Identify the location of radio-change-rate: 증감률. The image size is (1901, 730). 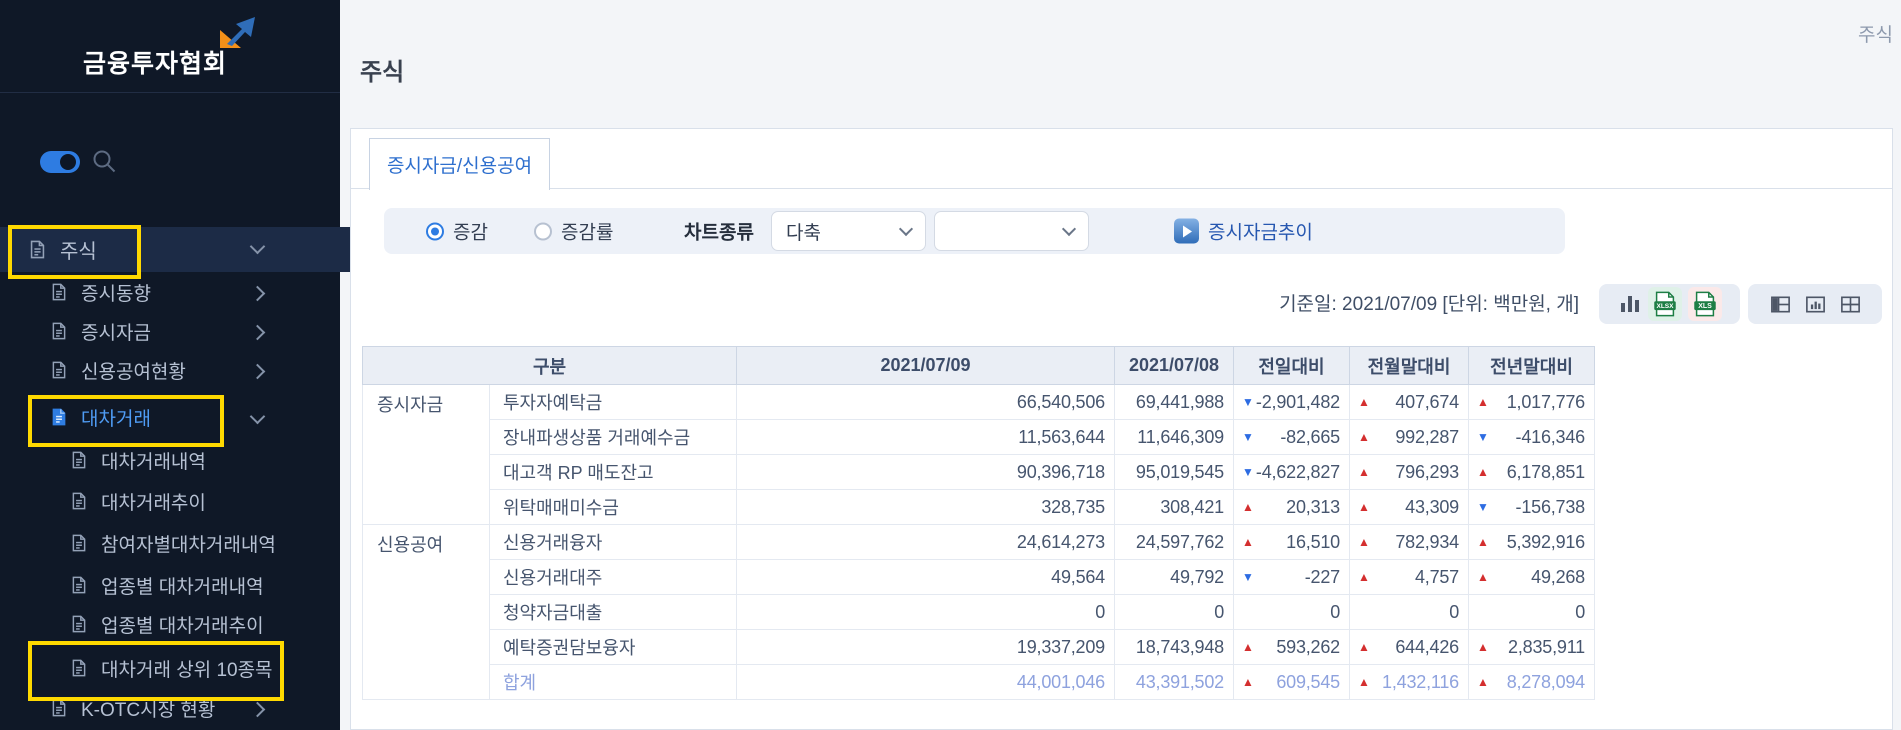
(573, 231).